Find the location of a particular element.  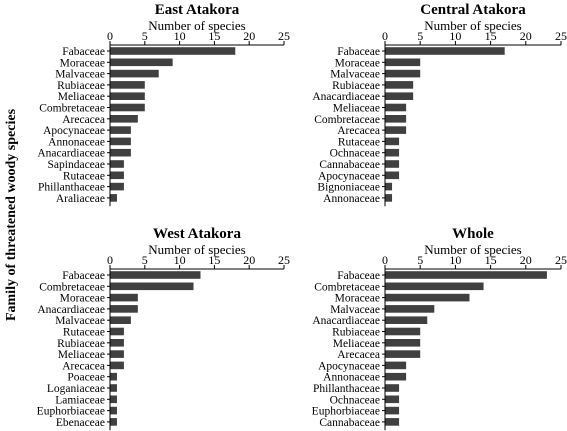

category-label: Rutaceae is located at coordinates (84, 333).